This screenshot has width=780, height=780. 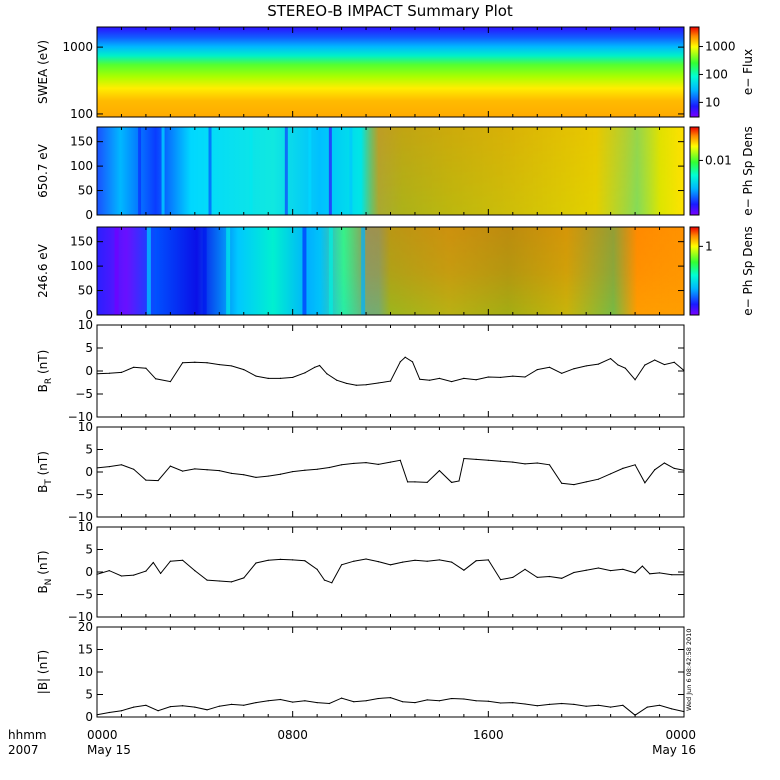 What do you see at coordinates (45, 571) in the screenshot?
I see `y-axis-label: BN (nT)` at bounding box center [45, 571].